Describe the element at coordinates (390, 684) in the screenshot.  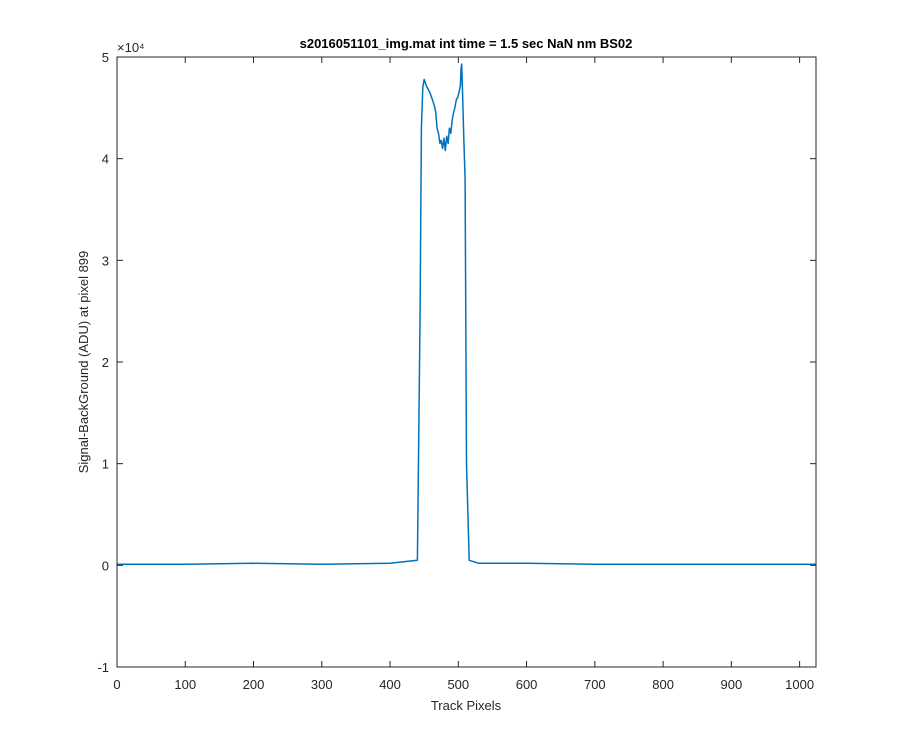
I see `x-tick-label: 400` at that location.